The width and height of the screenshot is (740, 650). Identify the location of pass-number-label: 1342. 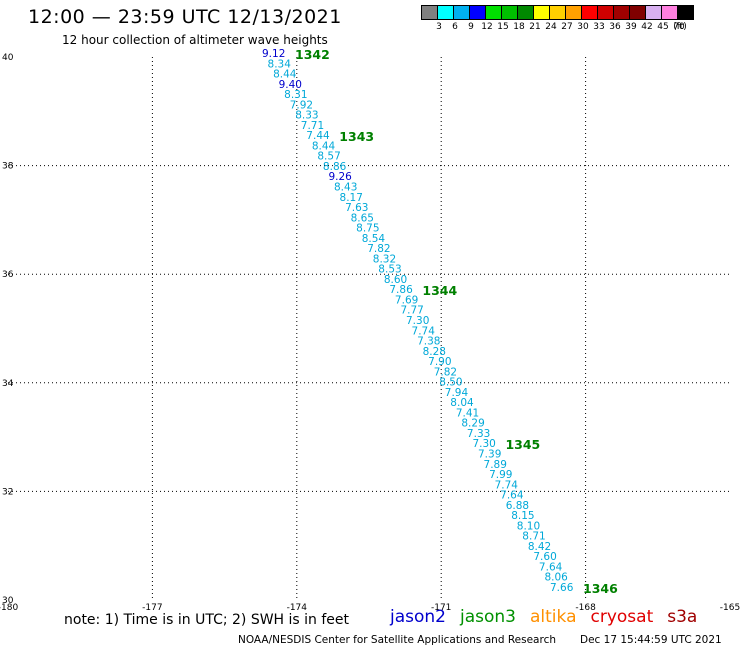
(312, 54).